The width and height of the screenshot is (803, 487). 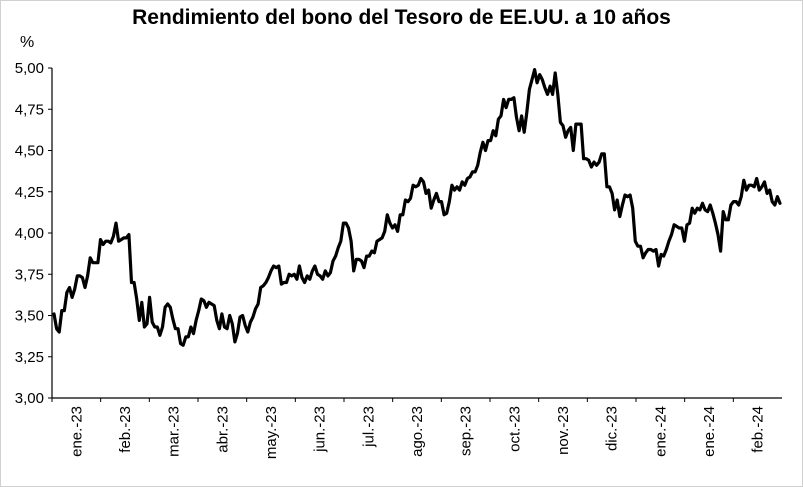 I want to click on x-tick-label: abr.-23, so click(x=222, y=429).